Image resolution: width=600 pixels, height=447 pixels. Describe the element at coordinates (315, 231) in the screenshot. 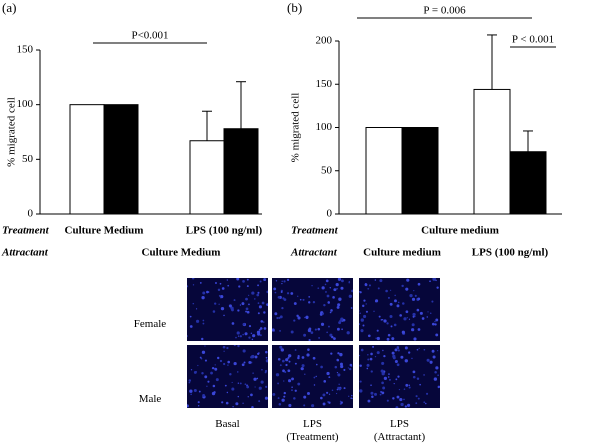

I see `row-label: Treatment` at that location.